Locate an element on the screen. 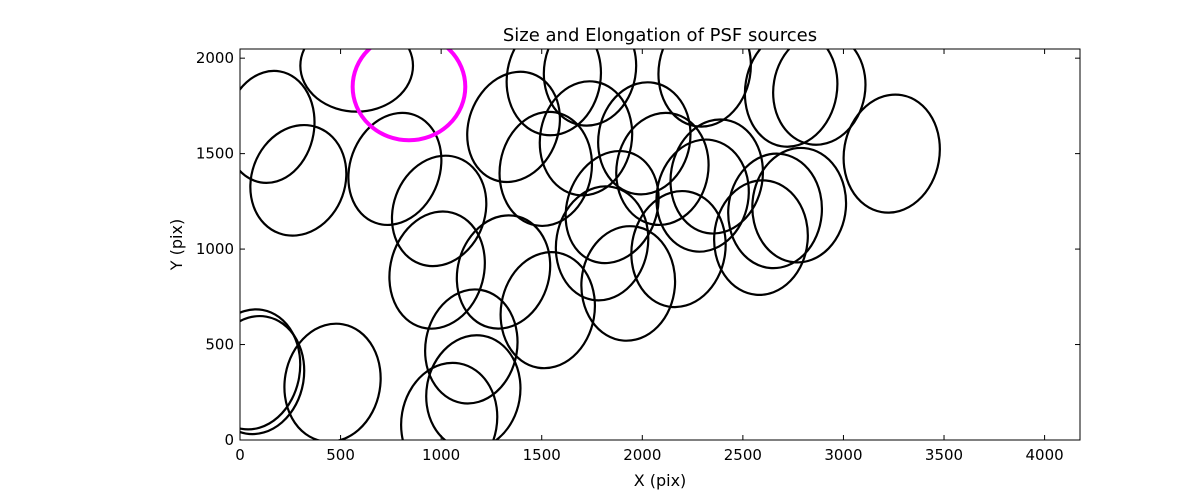  x-tick-label: 0 is located at coordinates (240, 455).